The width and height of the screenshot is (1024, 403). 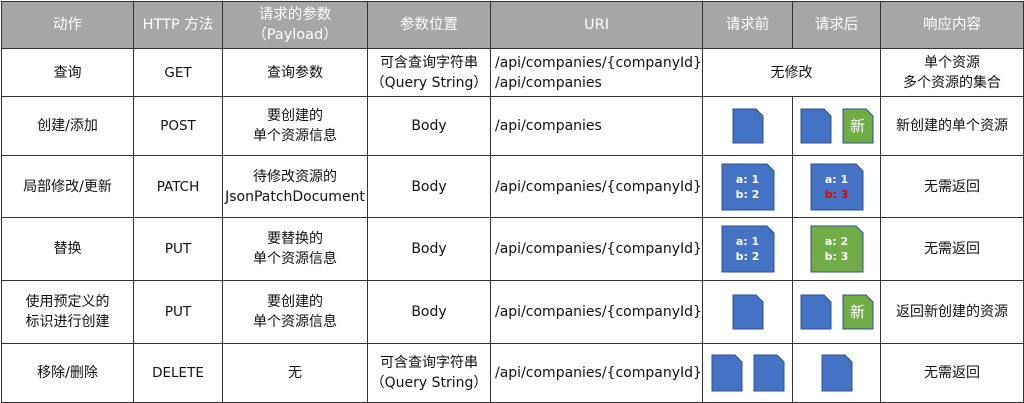 What do you see at coordinates (295, 72) in the screenshot?
I see `payload-cell: 查询参数` at bounding box center [295, 72].